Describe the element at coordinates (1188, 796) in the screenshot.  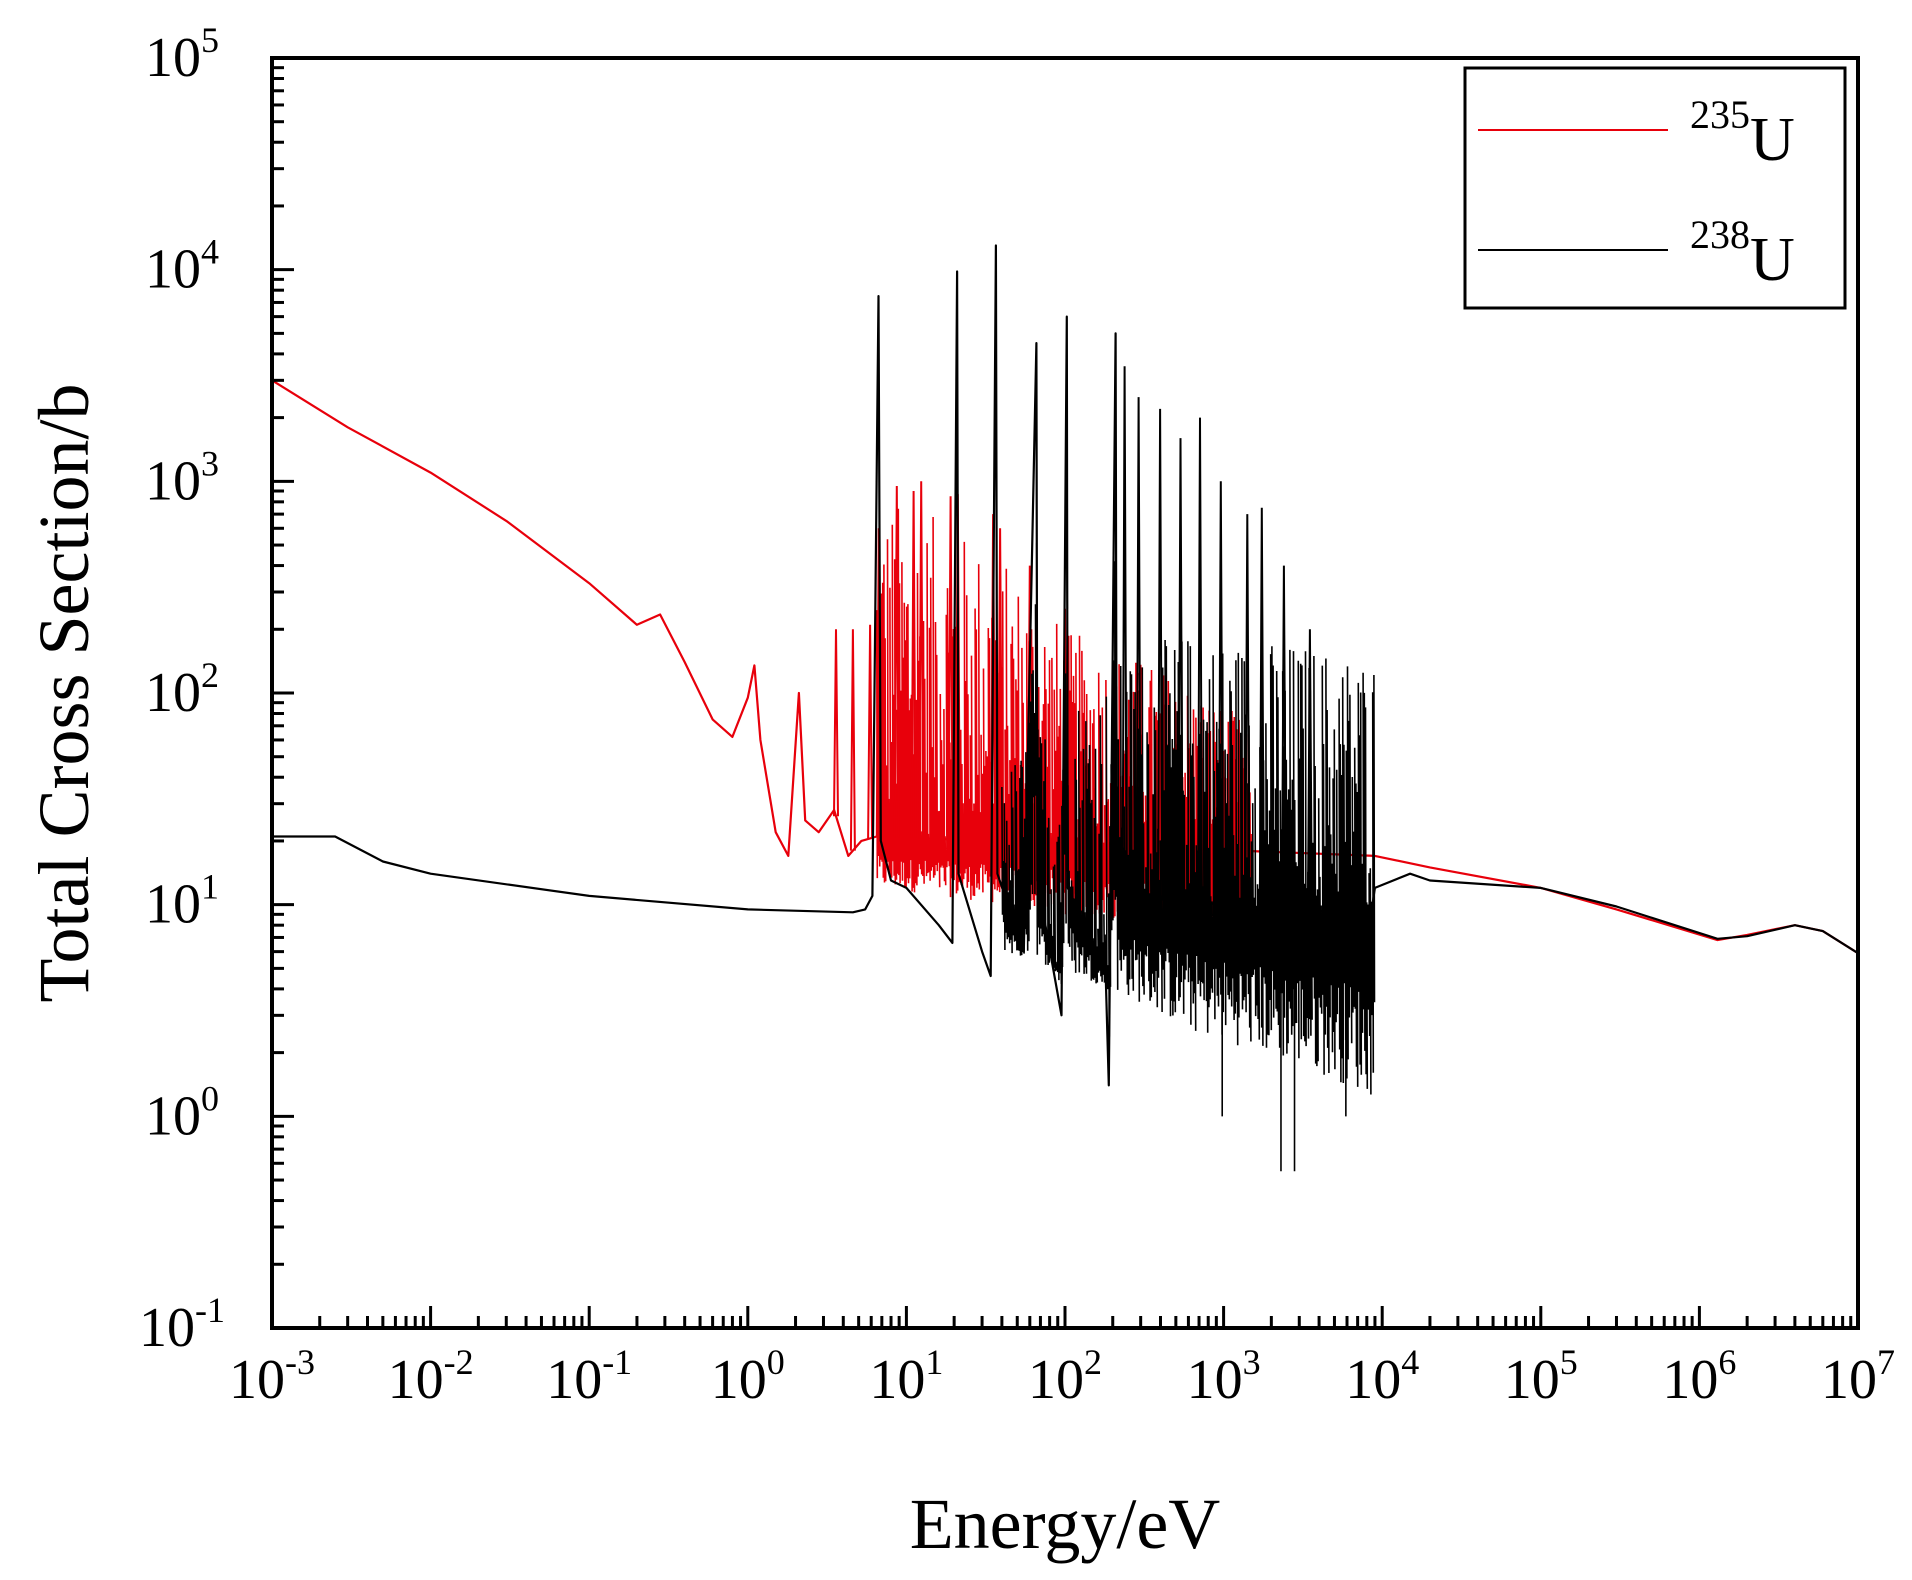
I see `series-238u-resonance-band` at that location.